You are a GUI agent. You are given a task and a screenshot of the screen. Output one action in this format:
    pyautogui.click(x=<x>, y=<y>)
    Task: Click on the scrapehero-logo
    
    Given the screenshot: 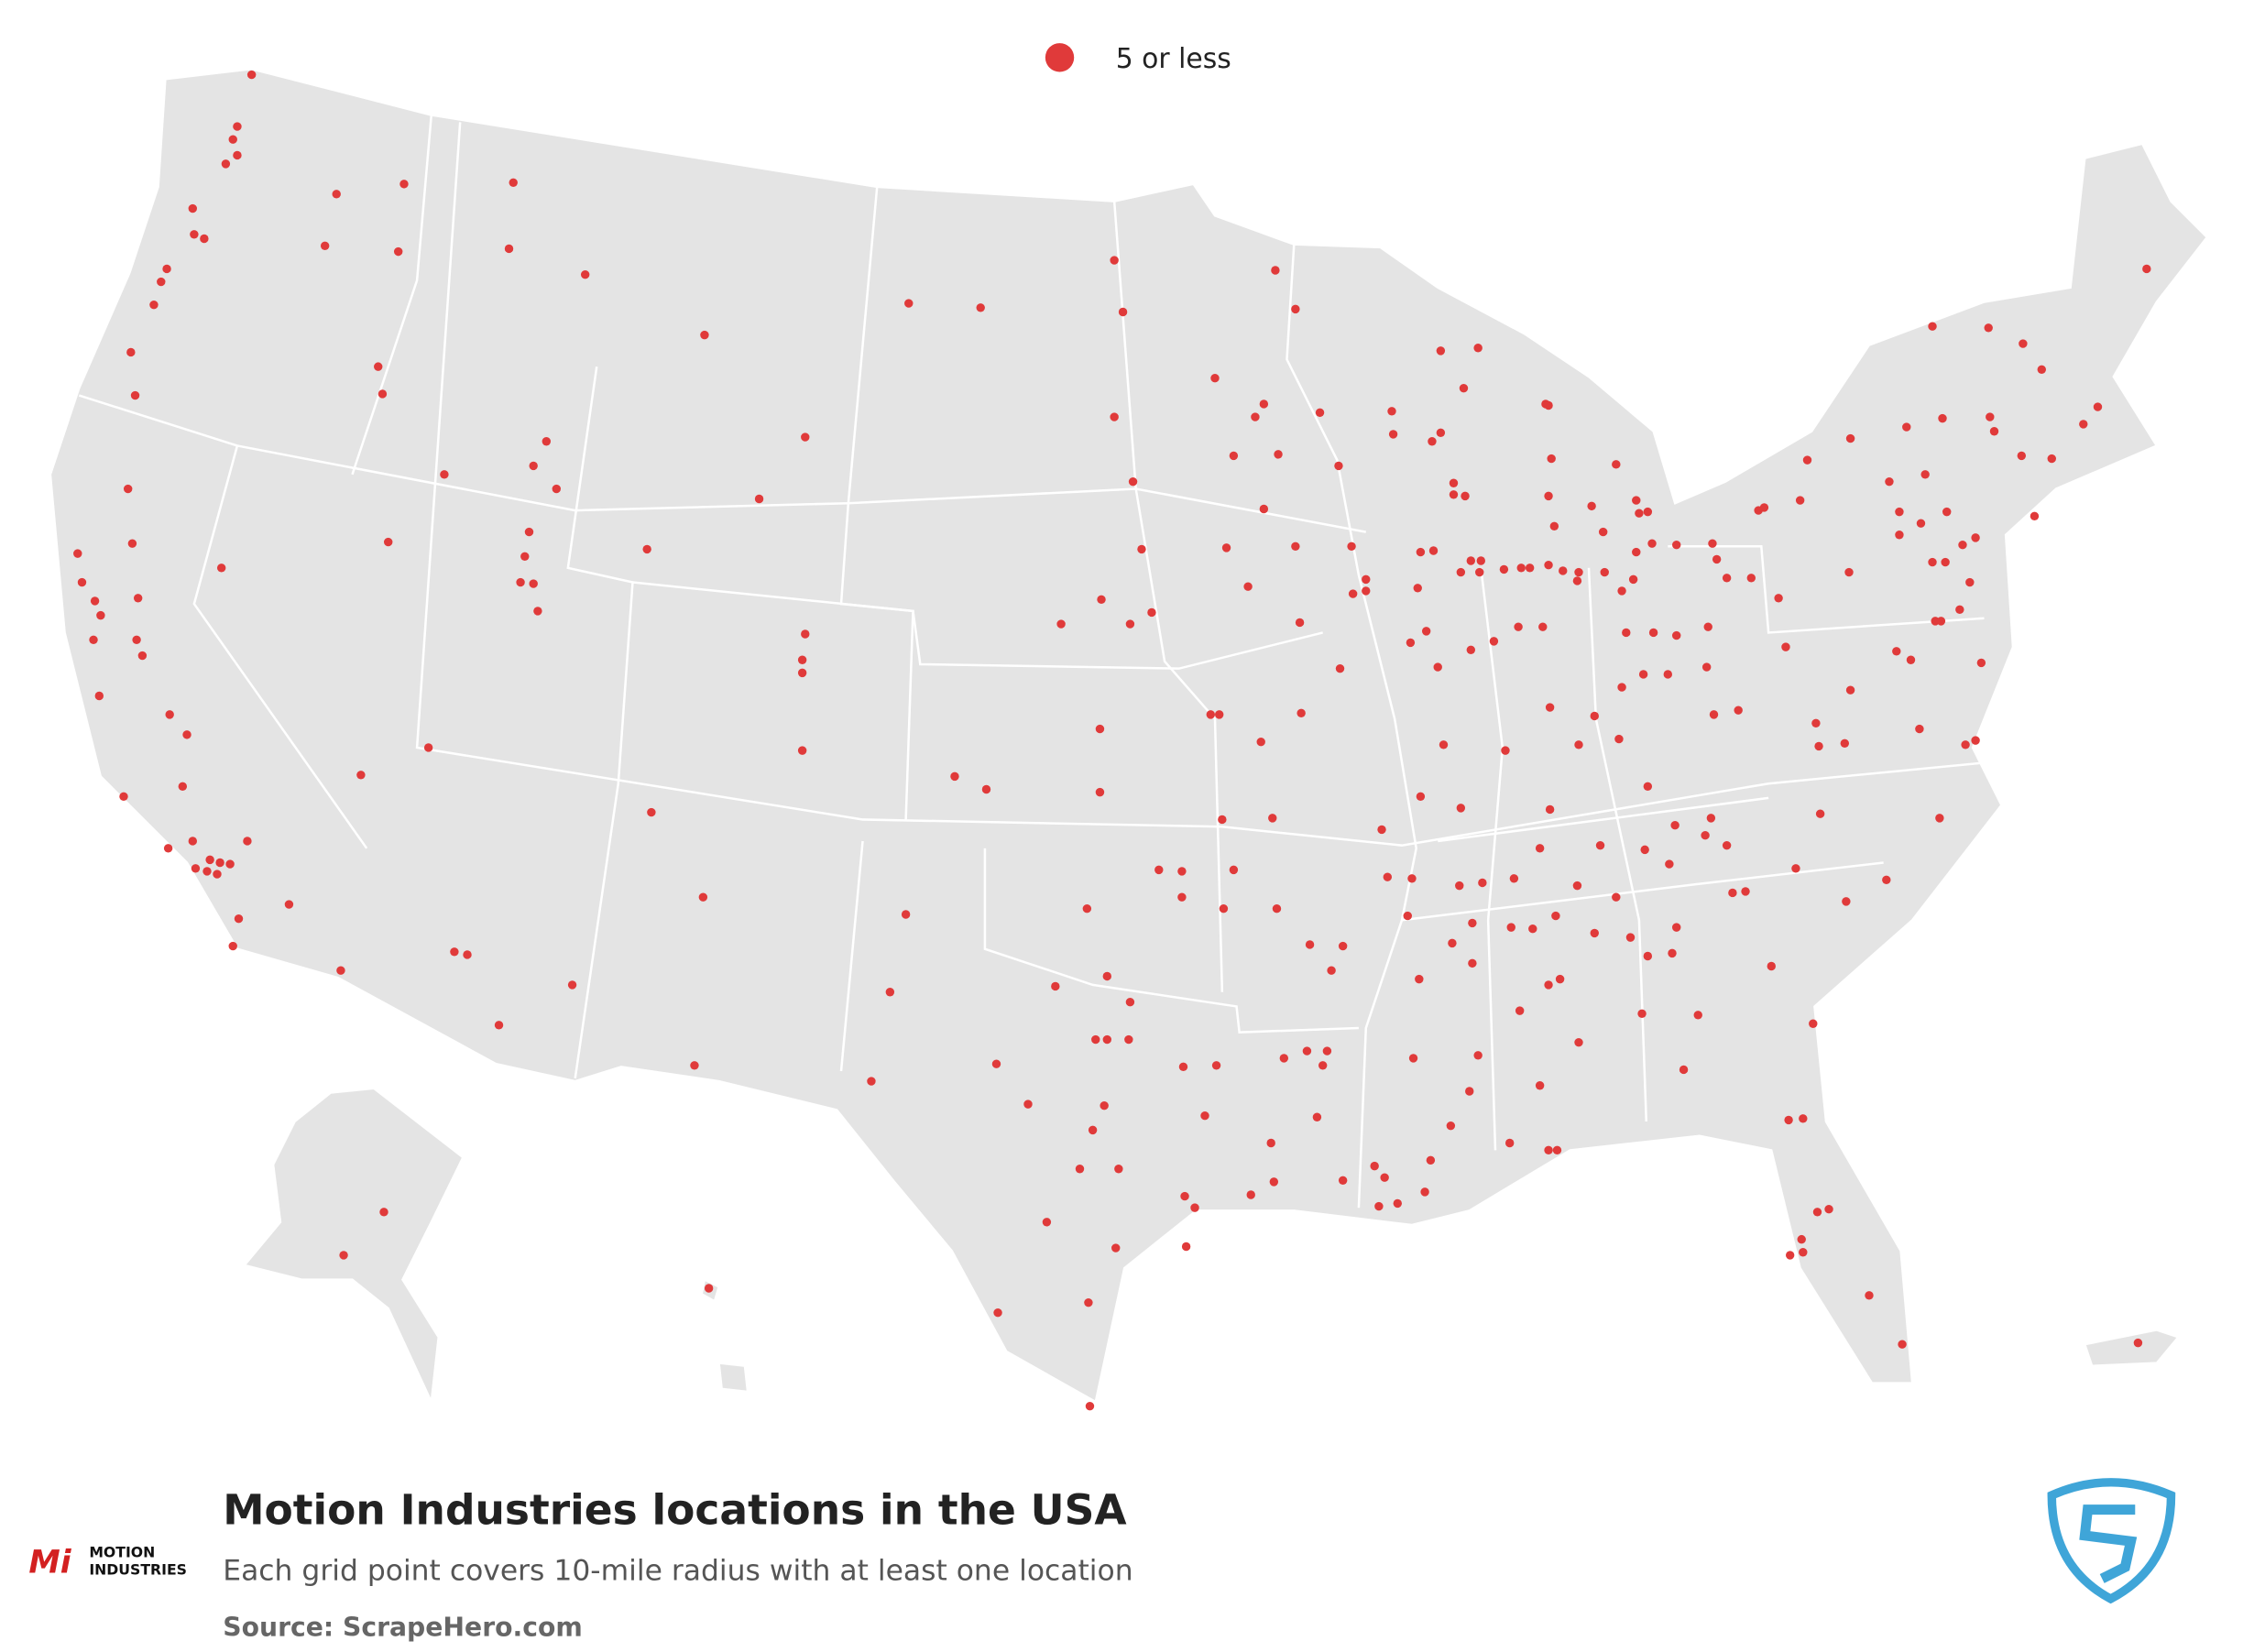 What is the action you would take?
    pyautogui.click(x=2111, y=1541)
    